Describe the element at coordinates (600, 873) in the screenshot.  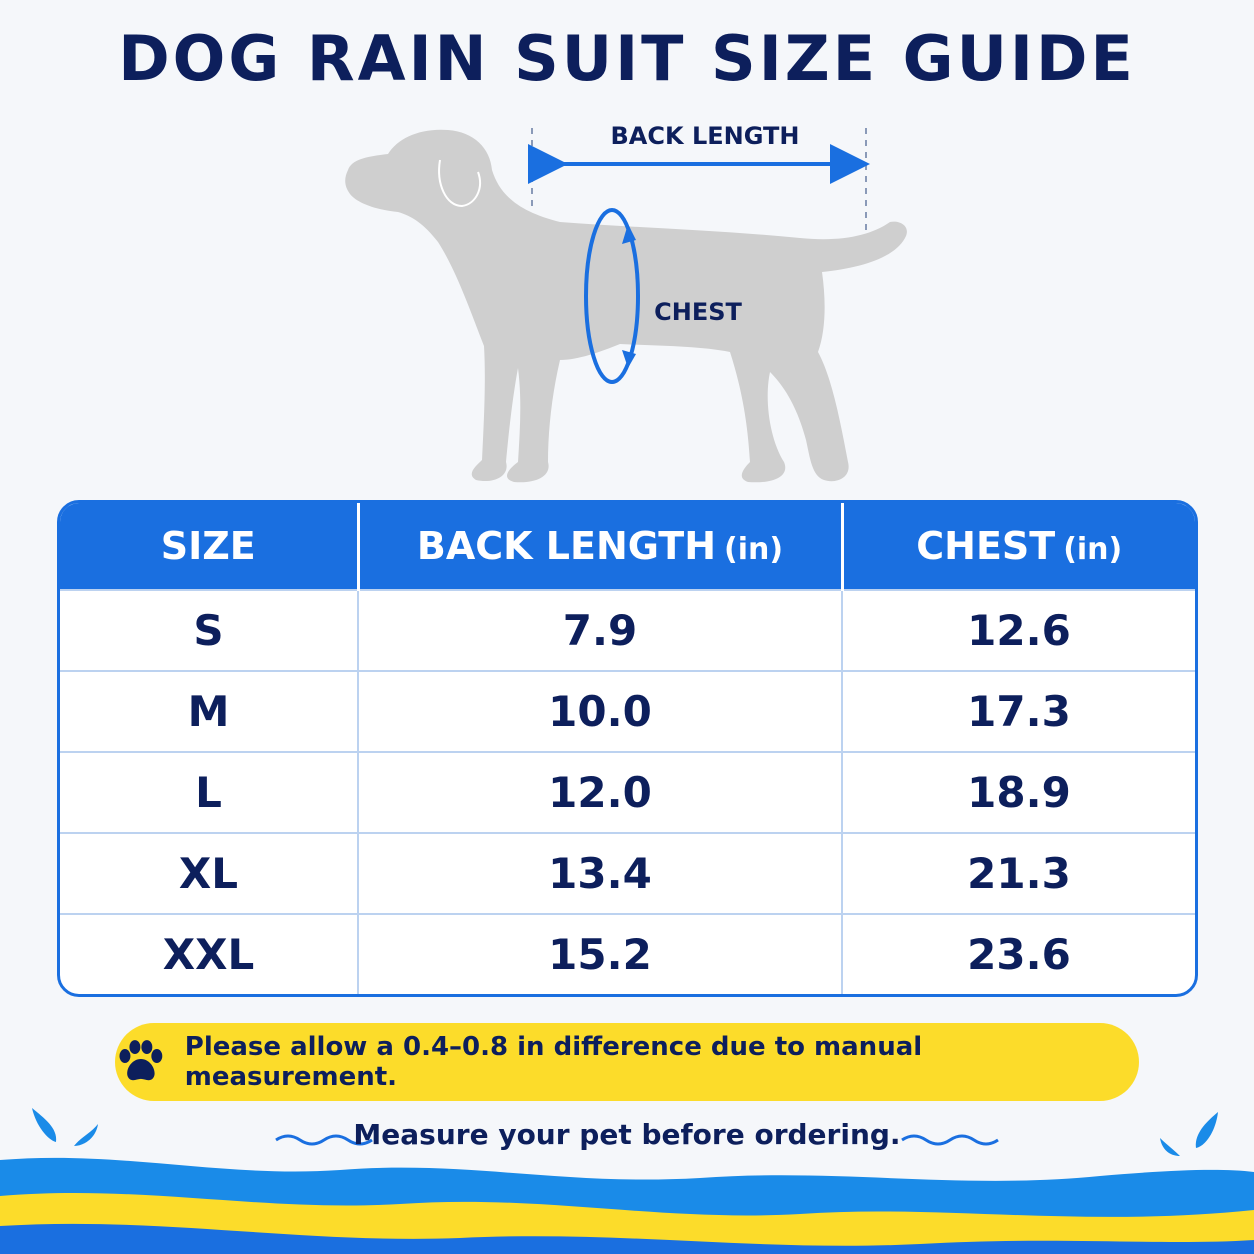
I see `back-length-cell: 13.4` at that location.